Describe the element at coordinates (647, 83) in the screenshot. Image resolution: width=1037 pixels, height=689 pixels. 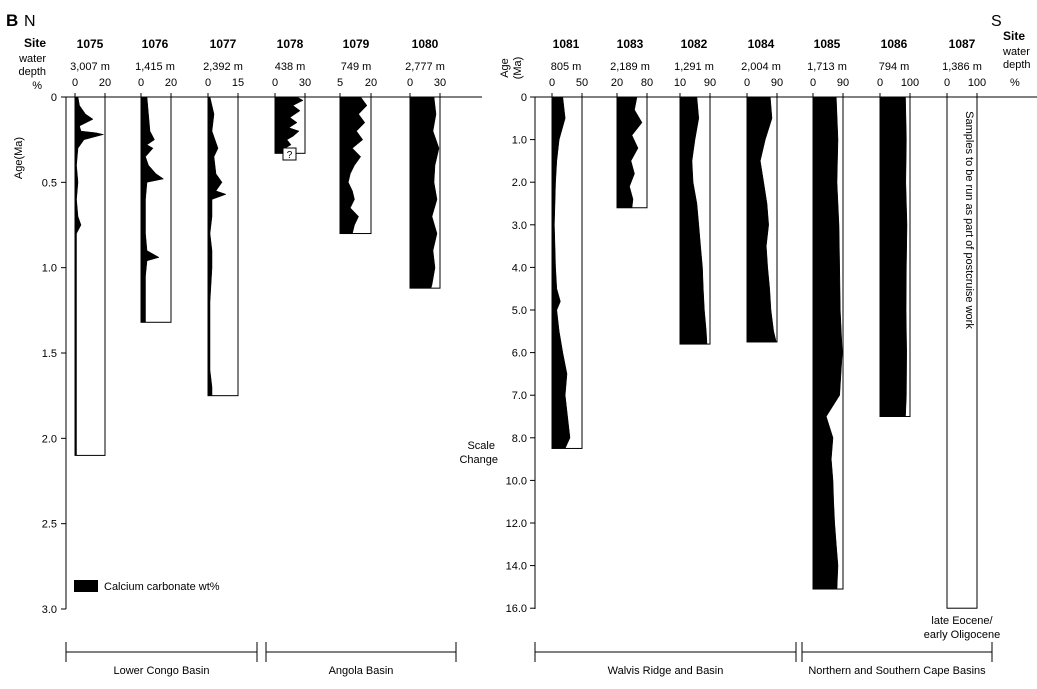
I see `x-tick-label: 80` at that location.